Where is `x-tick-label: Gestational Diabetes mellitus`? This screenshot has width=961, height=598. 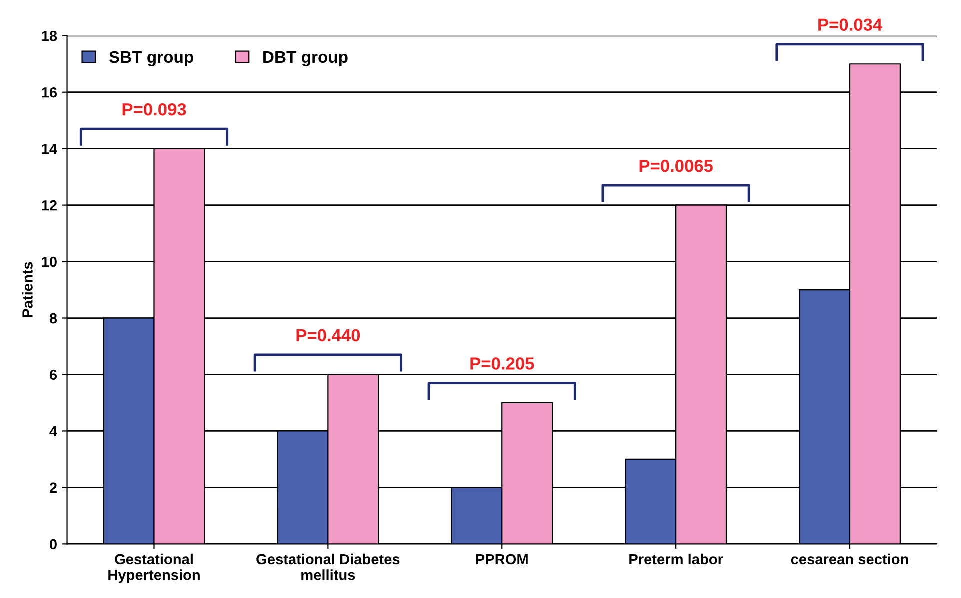 x-tick-label: Gestational Diabetes mellitus is located at coordinates (328, 567).